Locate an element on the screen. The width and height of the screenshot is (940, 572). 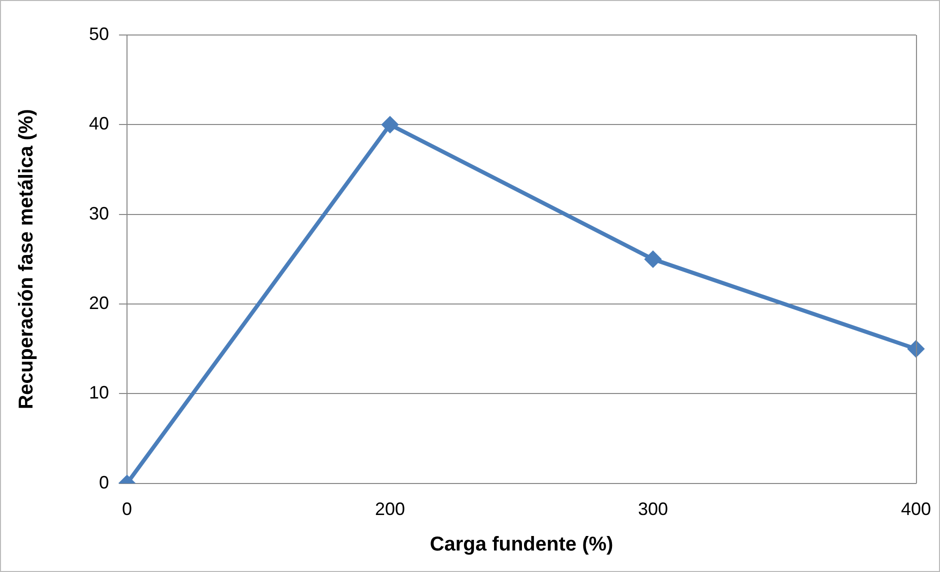
y-tick-label: 0 is located at coordinates (104, 482).